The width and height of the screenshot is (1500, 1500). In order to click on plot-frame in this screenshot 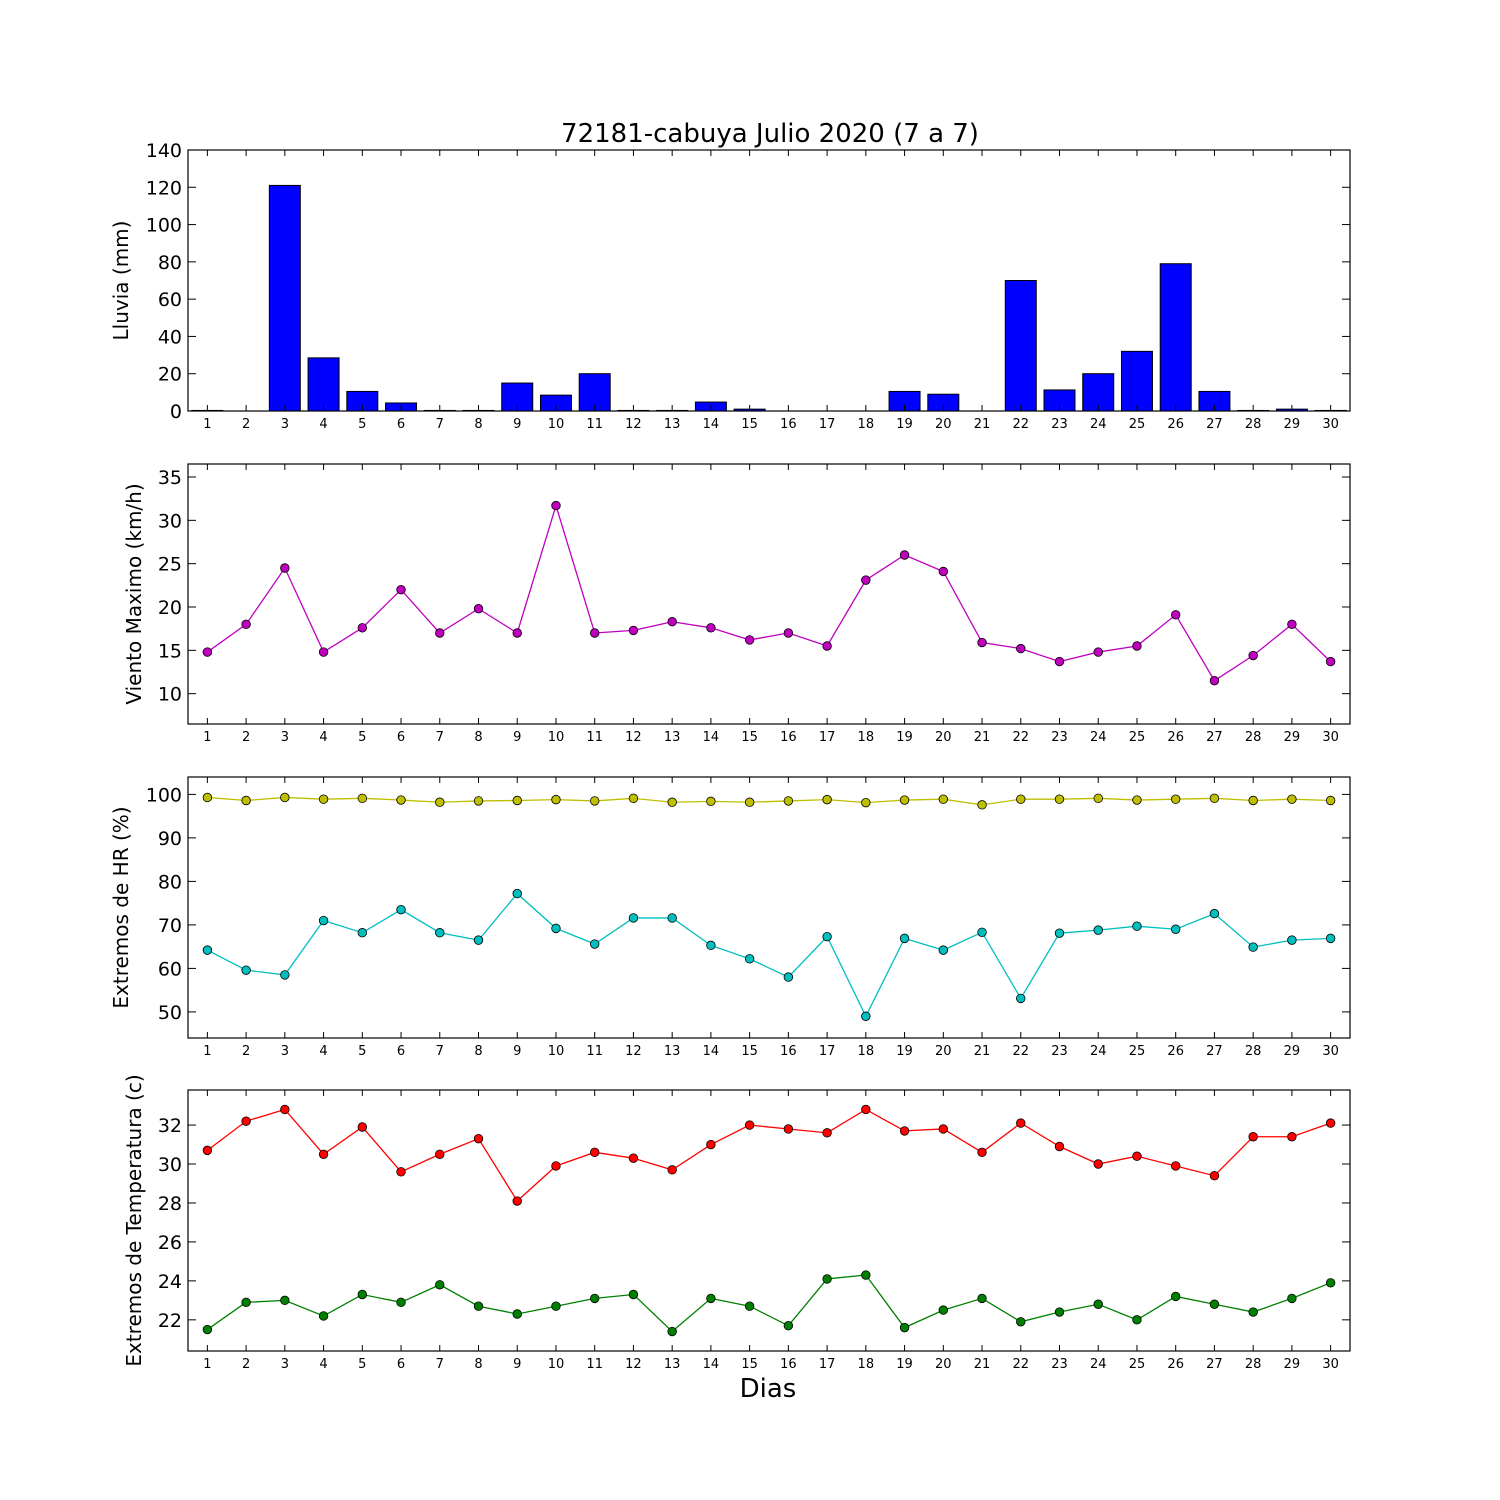, I will do `click(769, 280)`.